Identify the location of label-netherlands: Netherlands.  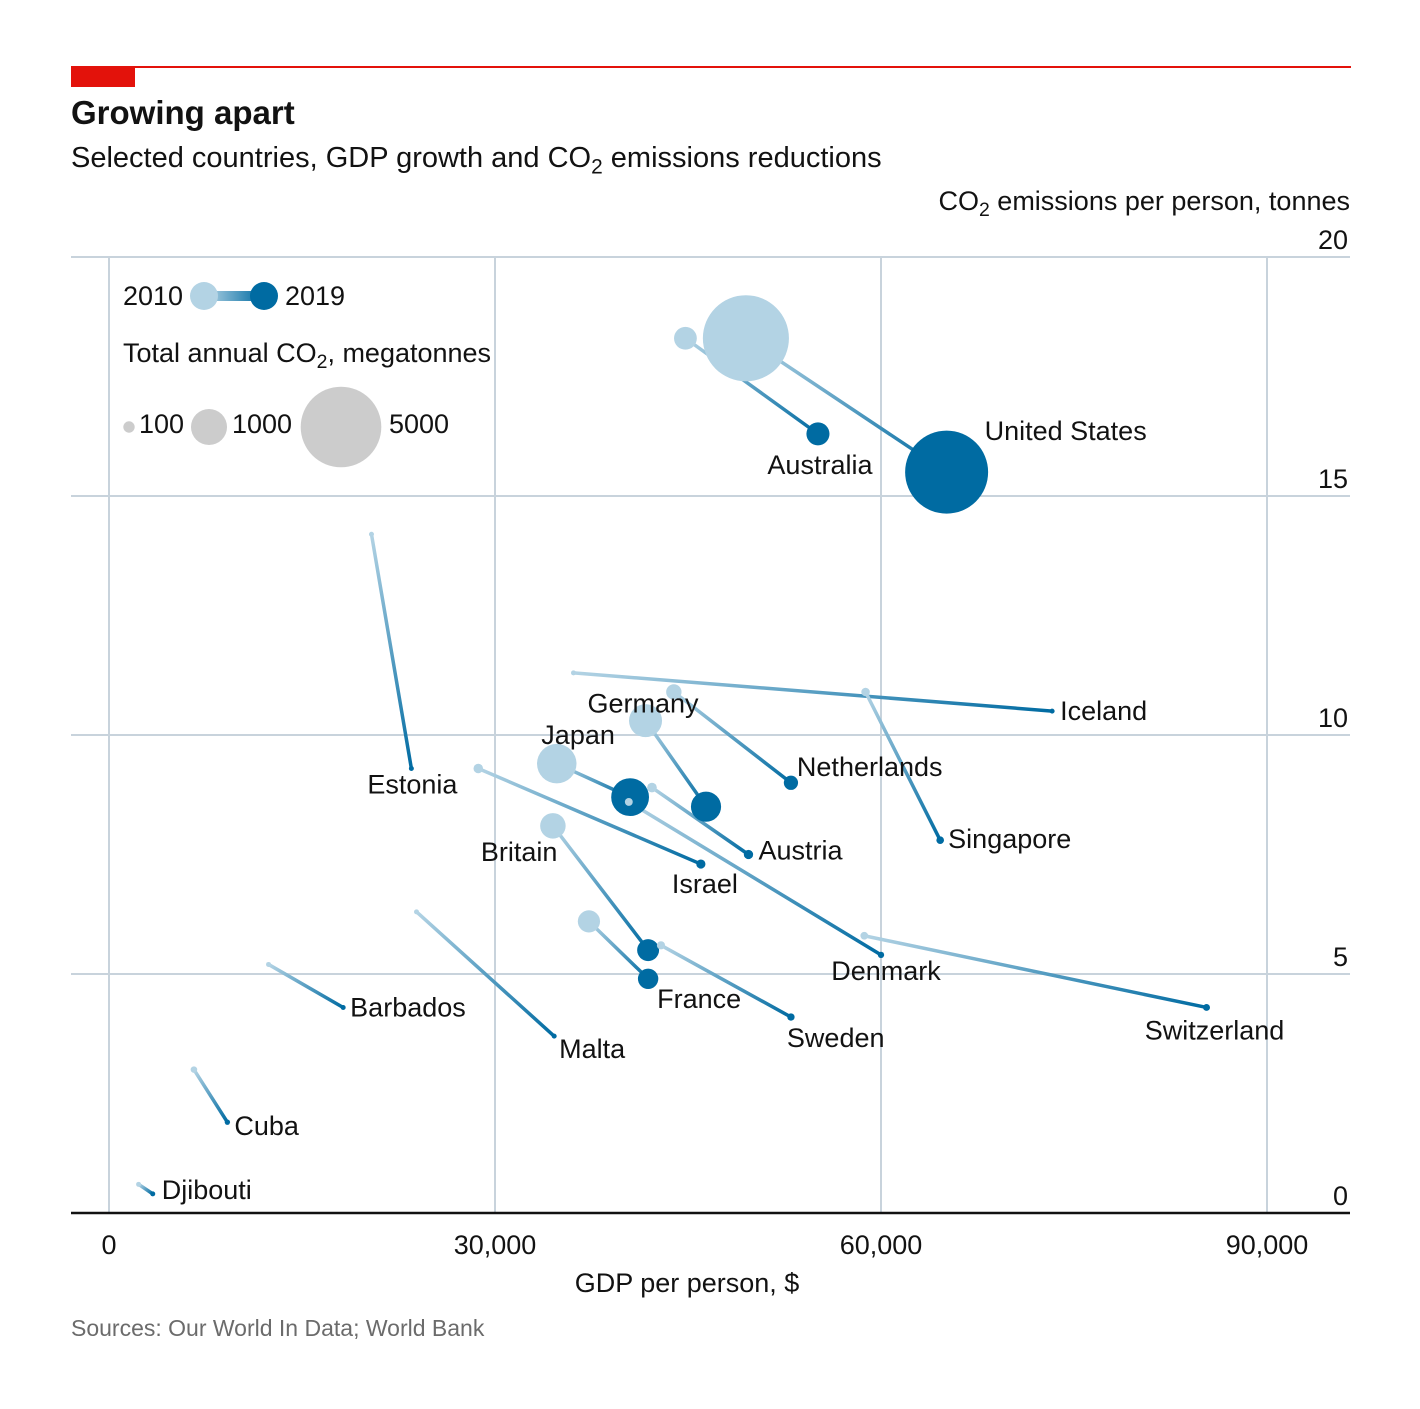
(870, 767).